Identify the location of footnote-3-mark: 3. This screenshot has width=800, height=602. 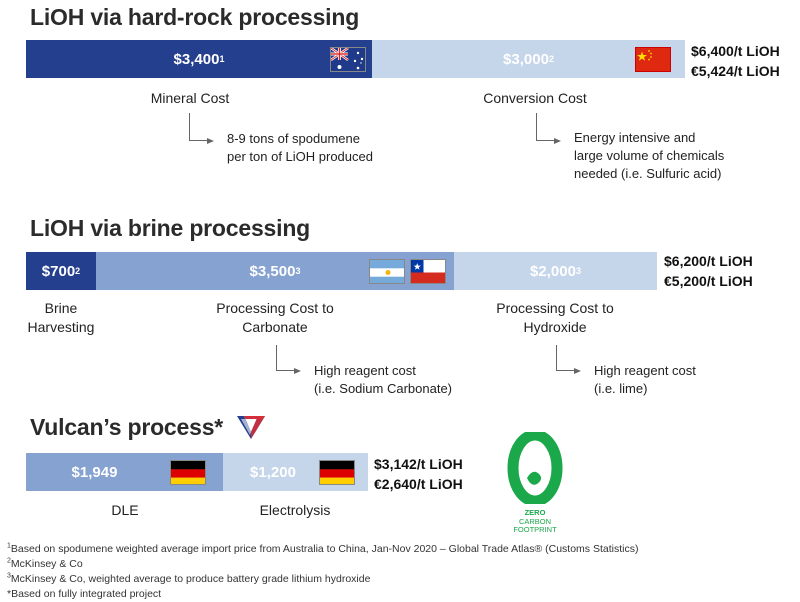
(9, 576).